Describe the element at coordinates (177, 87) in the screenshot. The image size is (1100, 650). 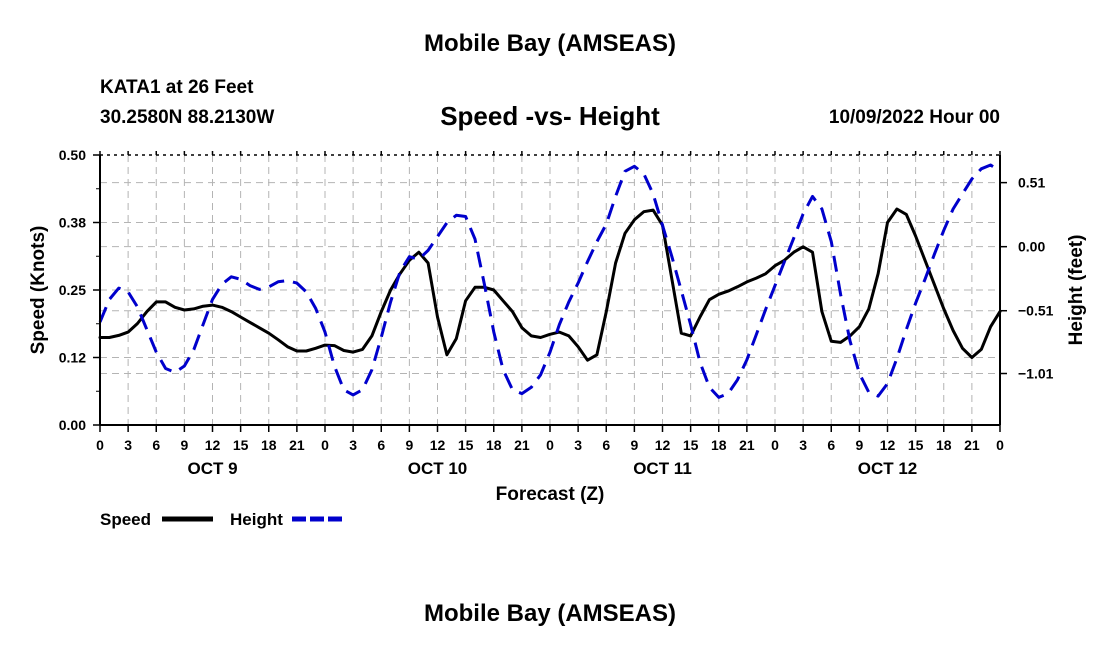
I see `station-label: KATA1 at 26 Feet` at that location.